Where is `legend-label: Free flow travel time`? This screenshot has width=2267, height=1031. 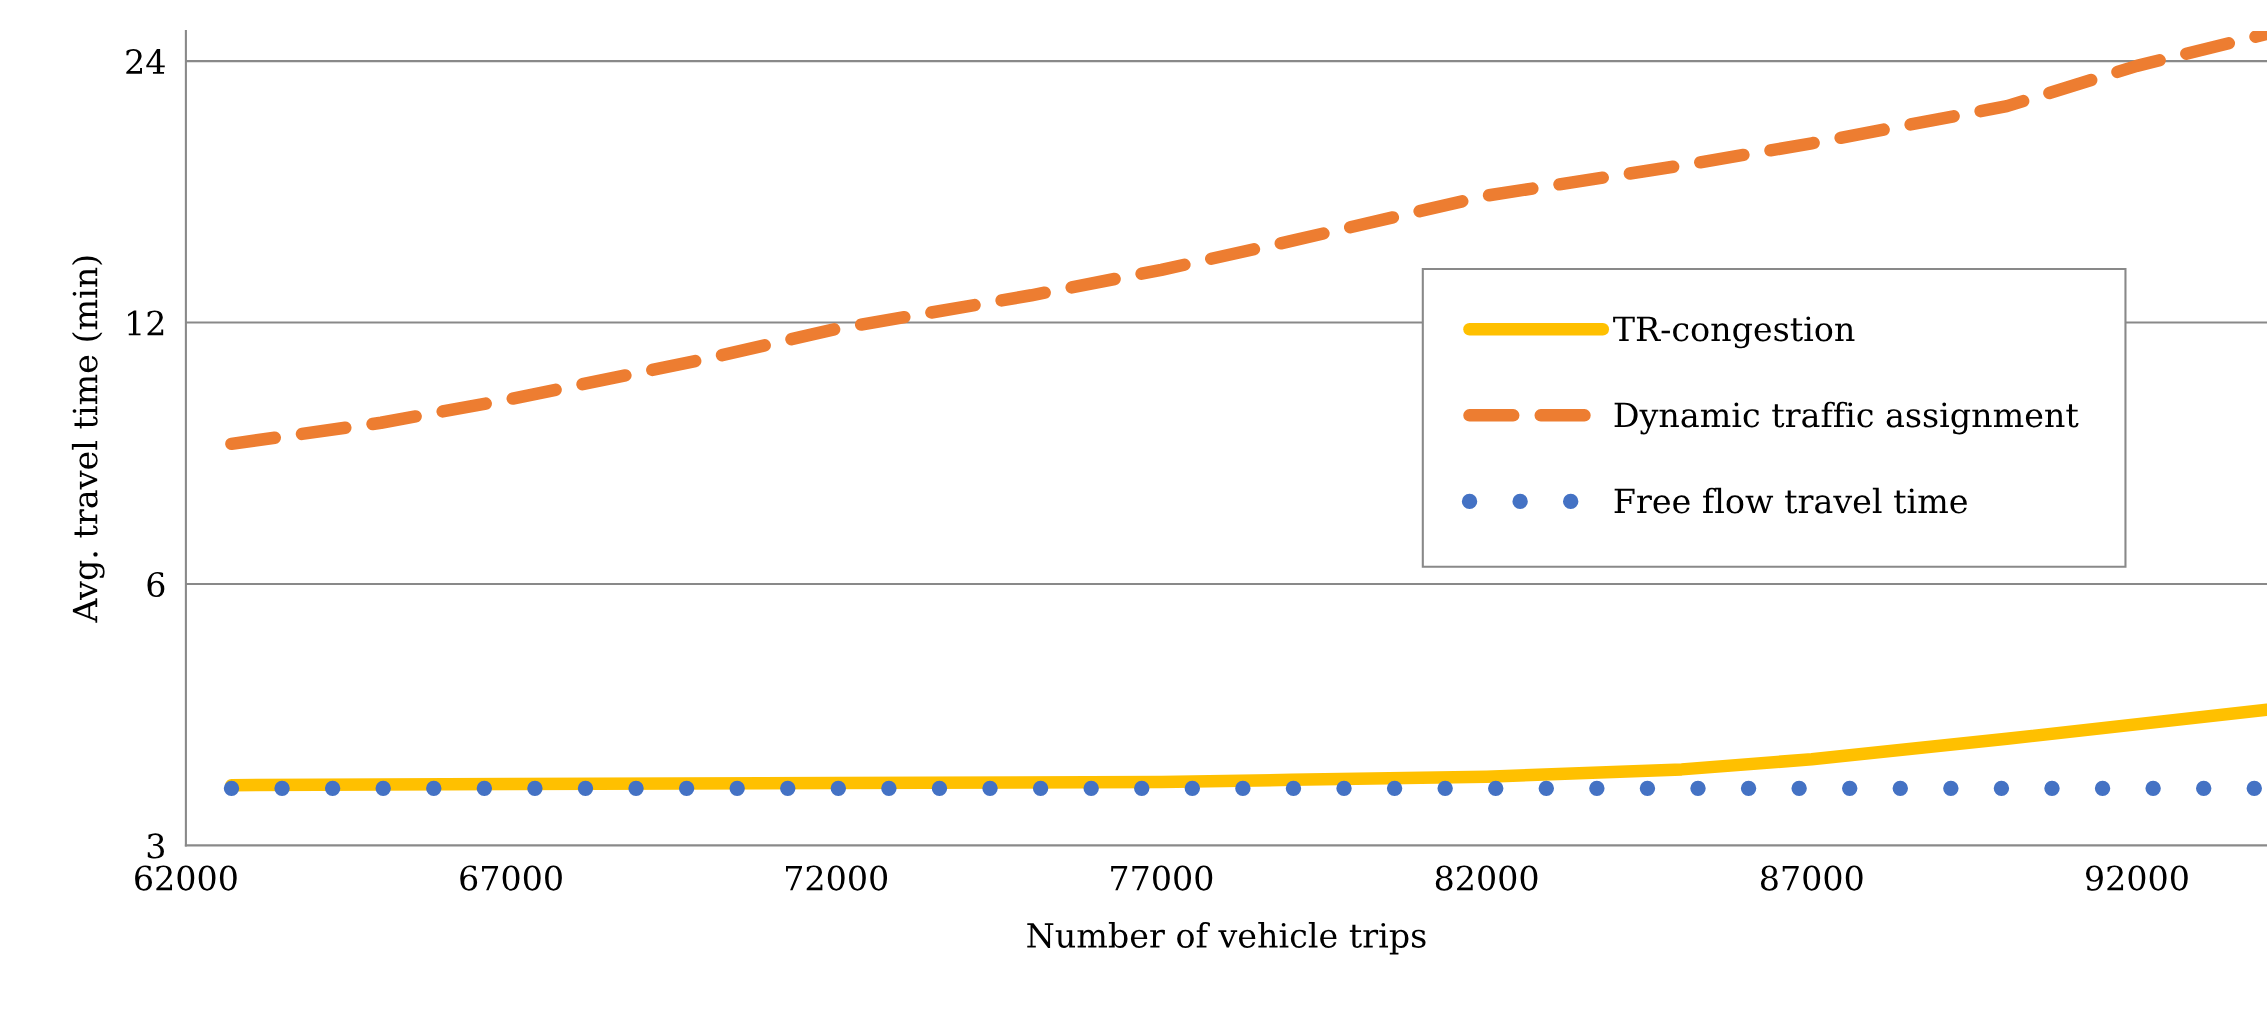
legend-label: Free flow travel time is located at coordinates (1790, 500).